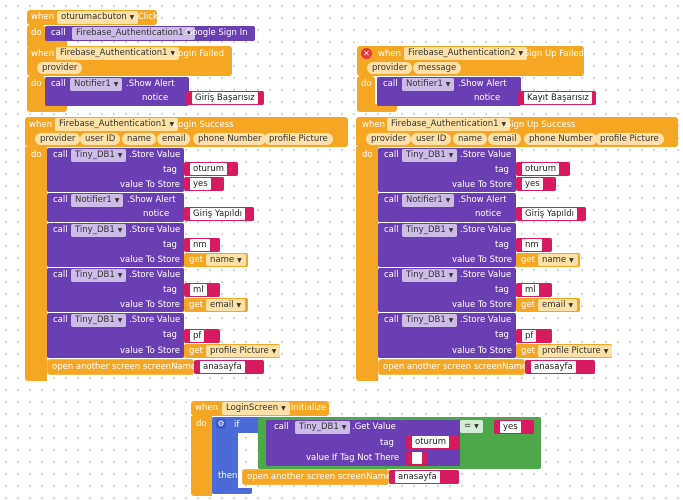 The width and height of the screenshot is (683, 500). I want to click on if-block: ⚙ if, so click(238, 425).